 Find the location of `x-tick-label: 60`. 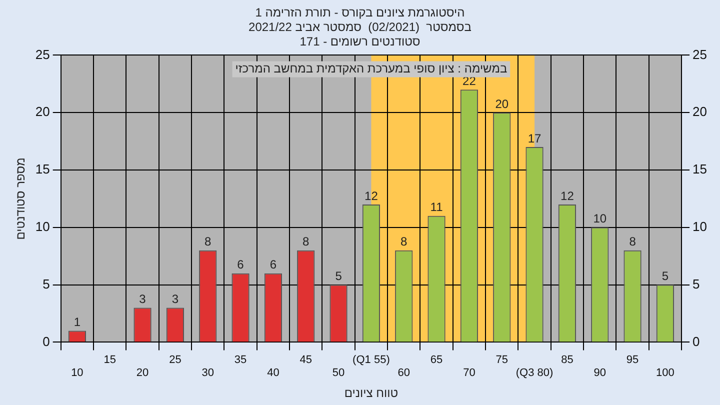

x-tick-label: 60 is located at coordinates (404, 373).